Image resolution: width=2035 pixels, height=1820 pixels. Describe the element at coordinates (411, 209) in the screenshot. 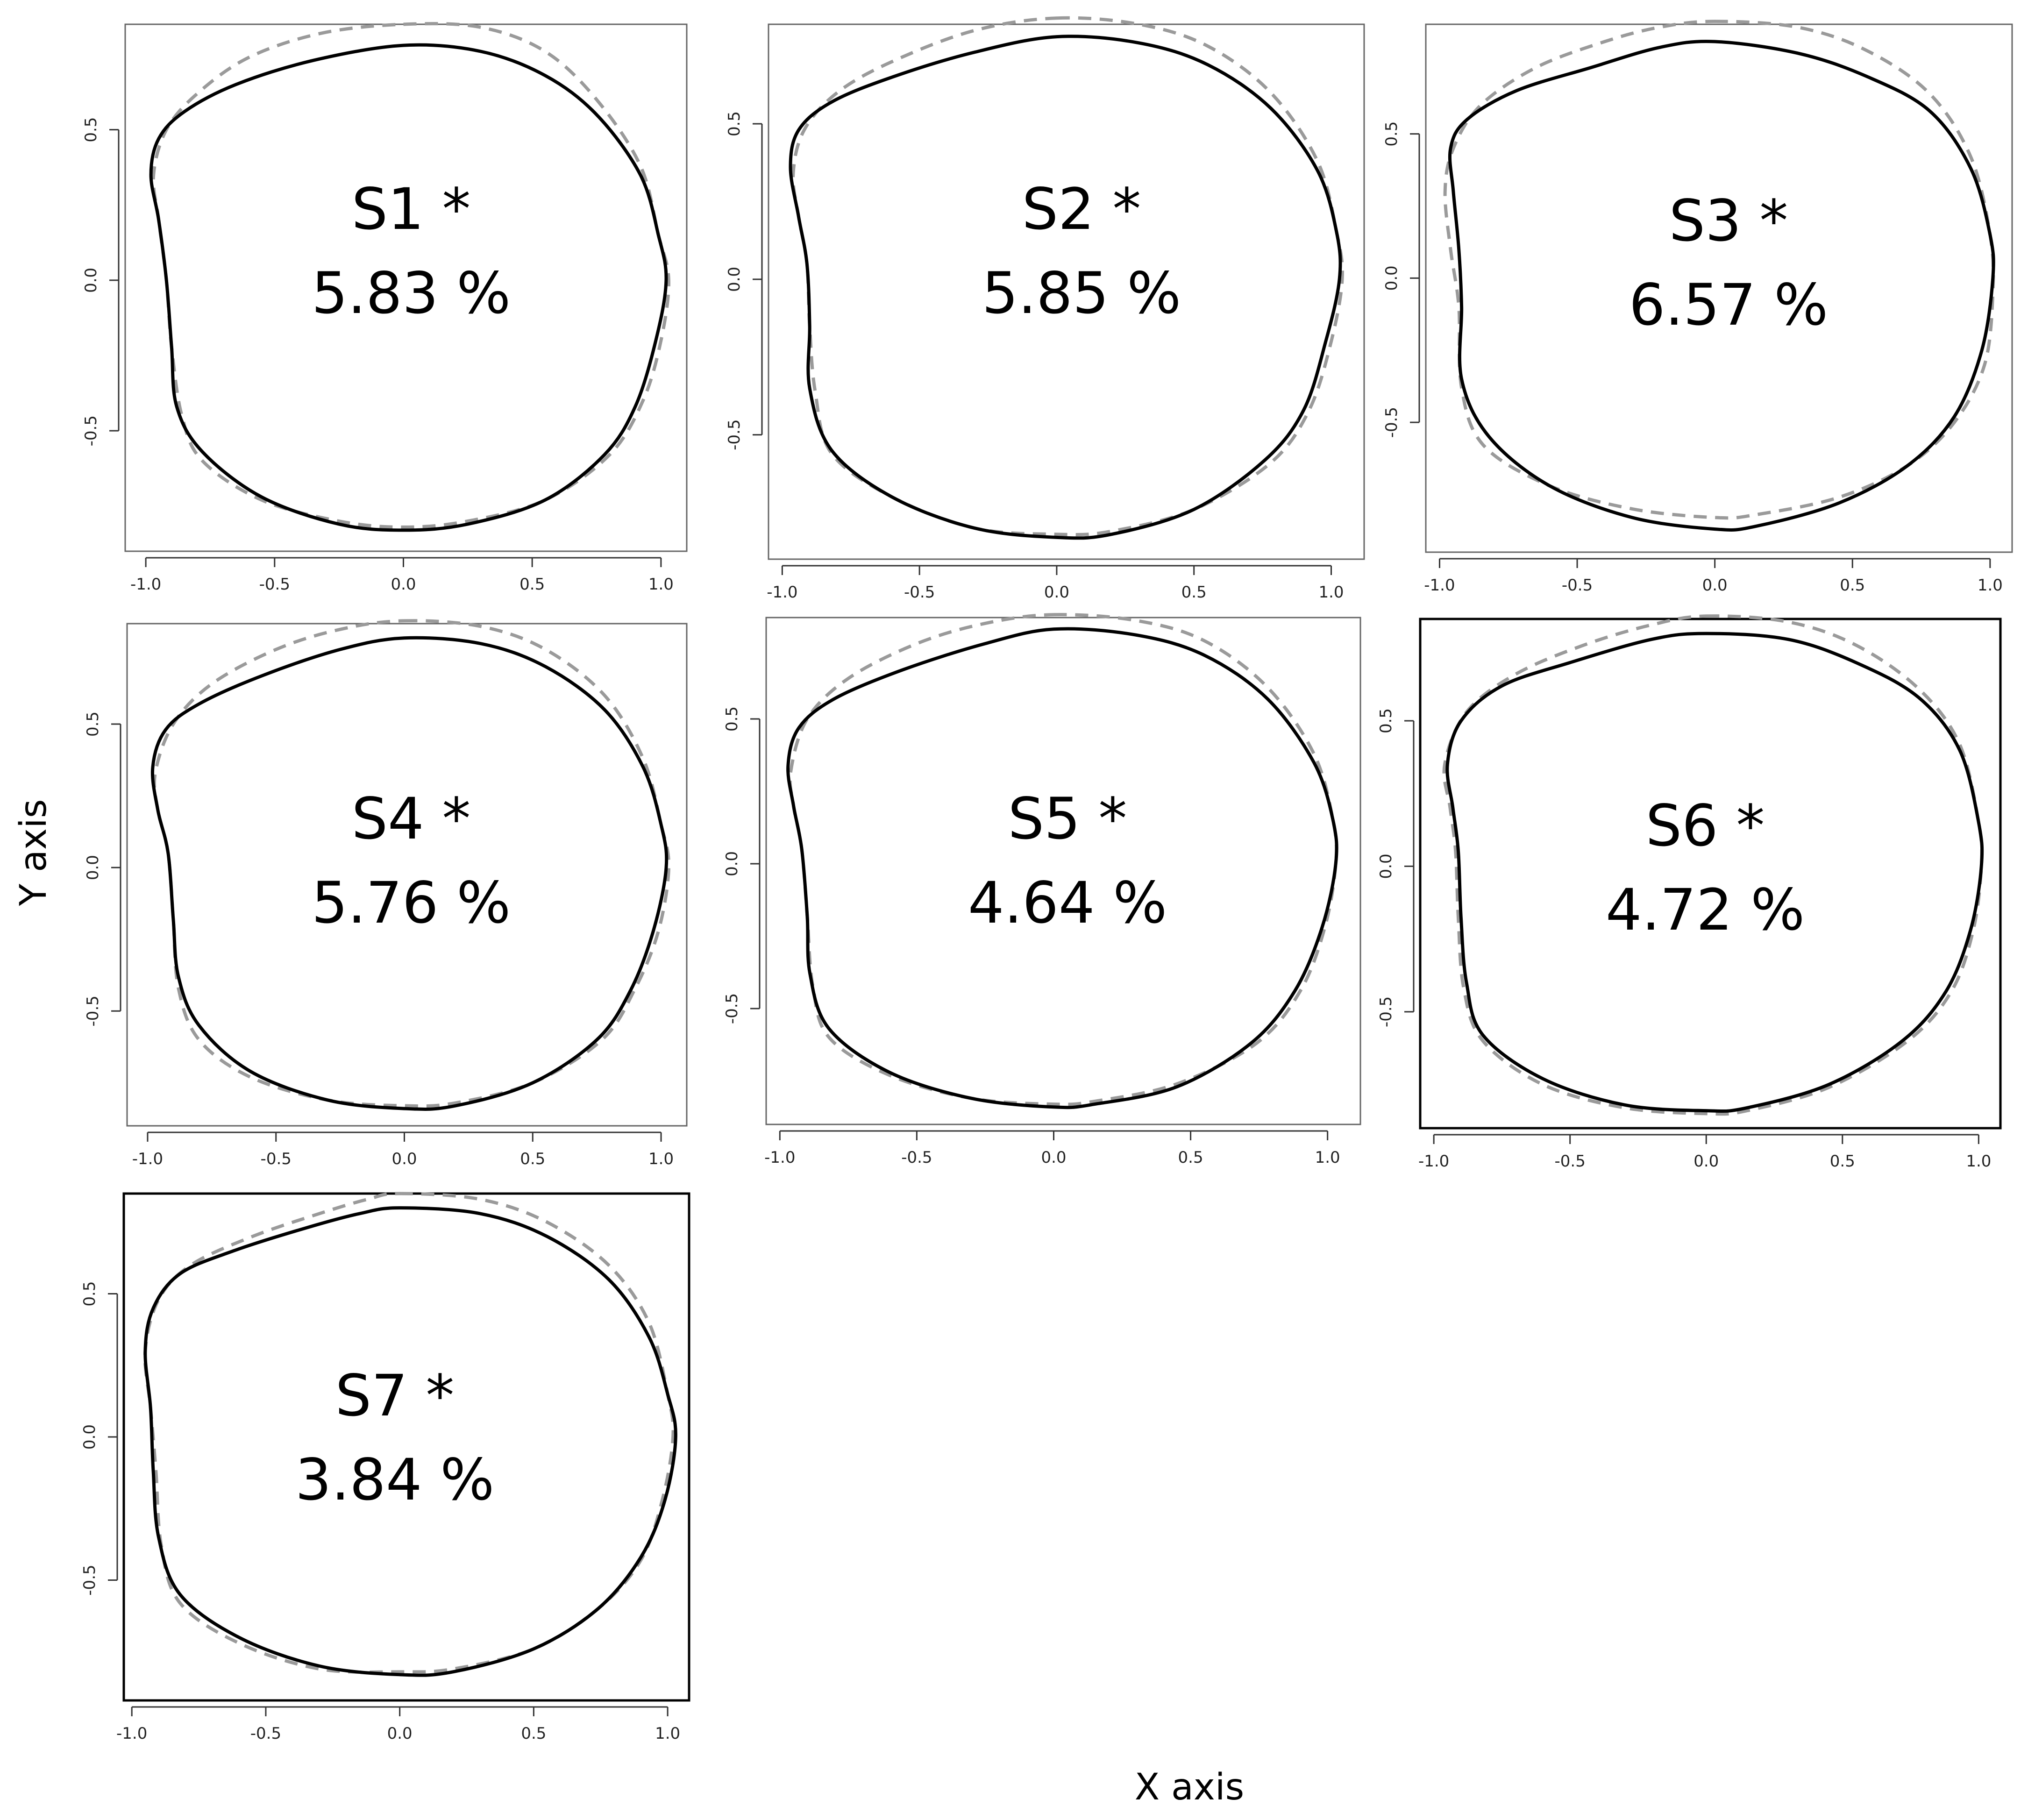

I see `panel-title: S1 *` at that location.